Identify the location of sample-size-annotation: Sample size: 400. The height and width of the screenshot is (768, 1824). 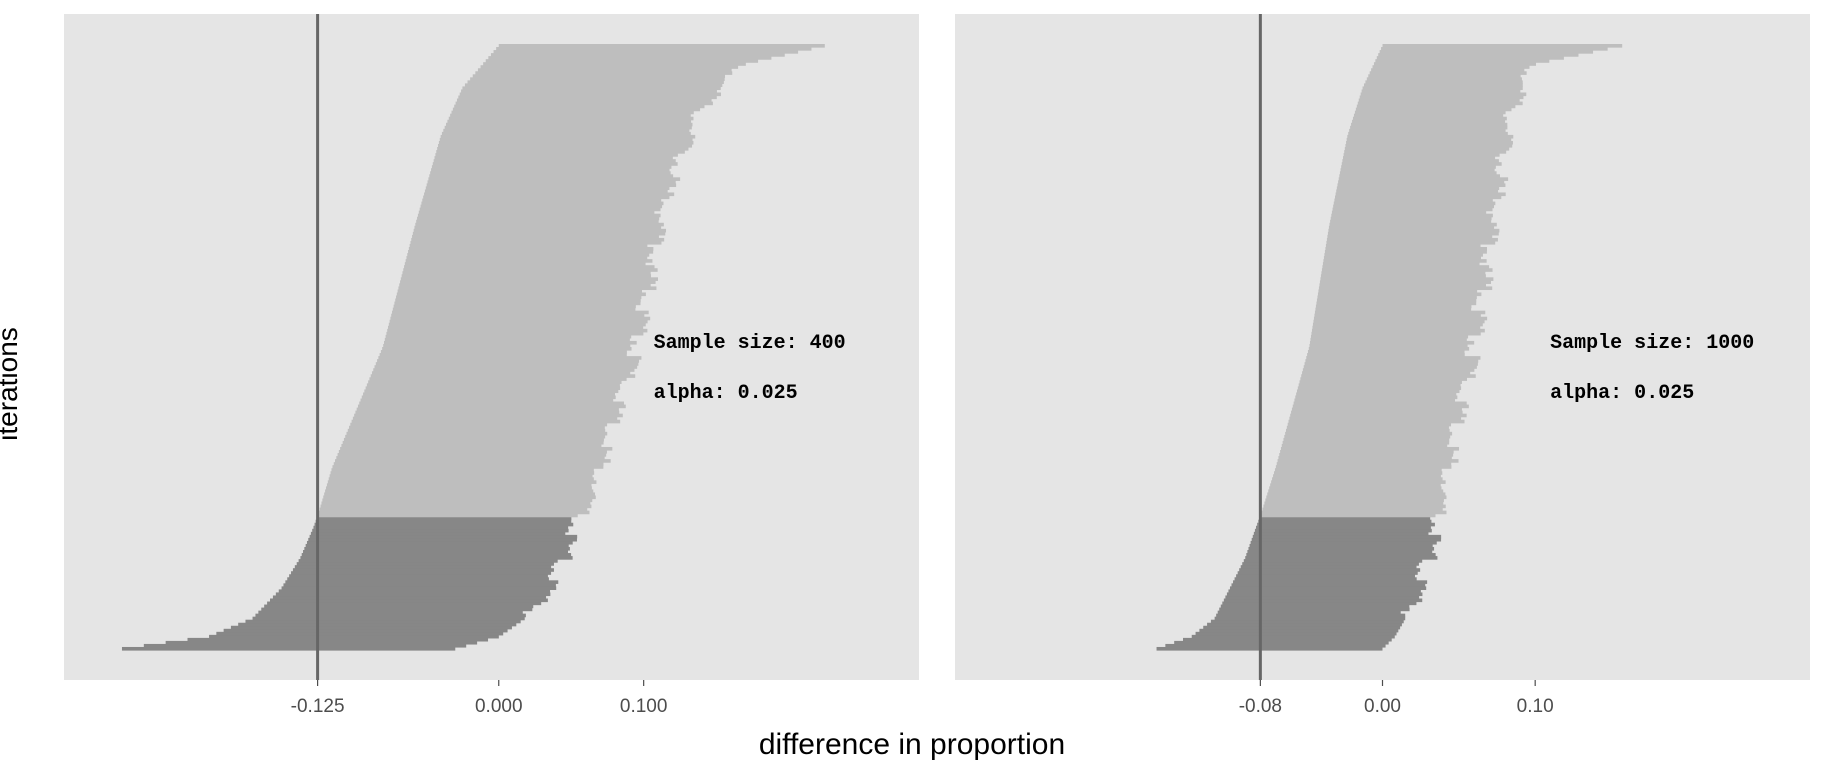
(750, 343).